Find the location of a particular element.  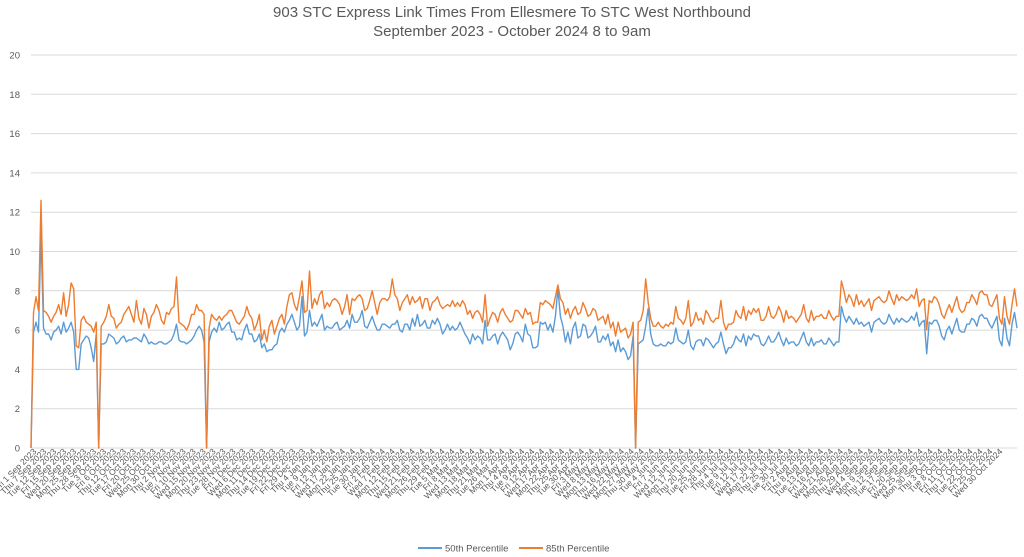

y-tick-label: 20 is located at coordinates (14, 56).